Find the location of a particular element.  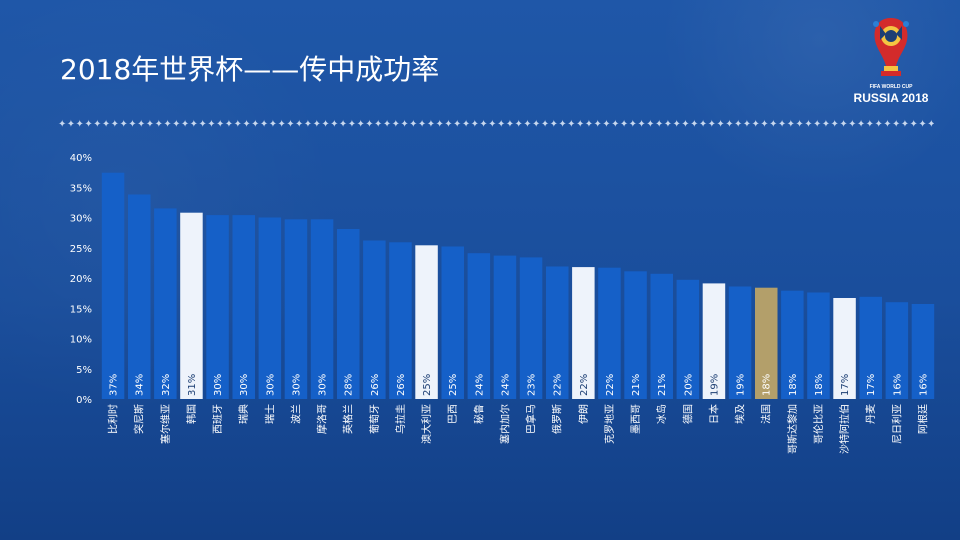

x-tick-label: 乌拉圭 is located at coordinates (400, 419).